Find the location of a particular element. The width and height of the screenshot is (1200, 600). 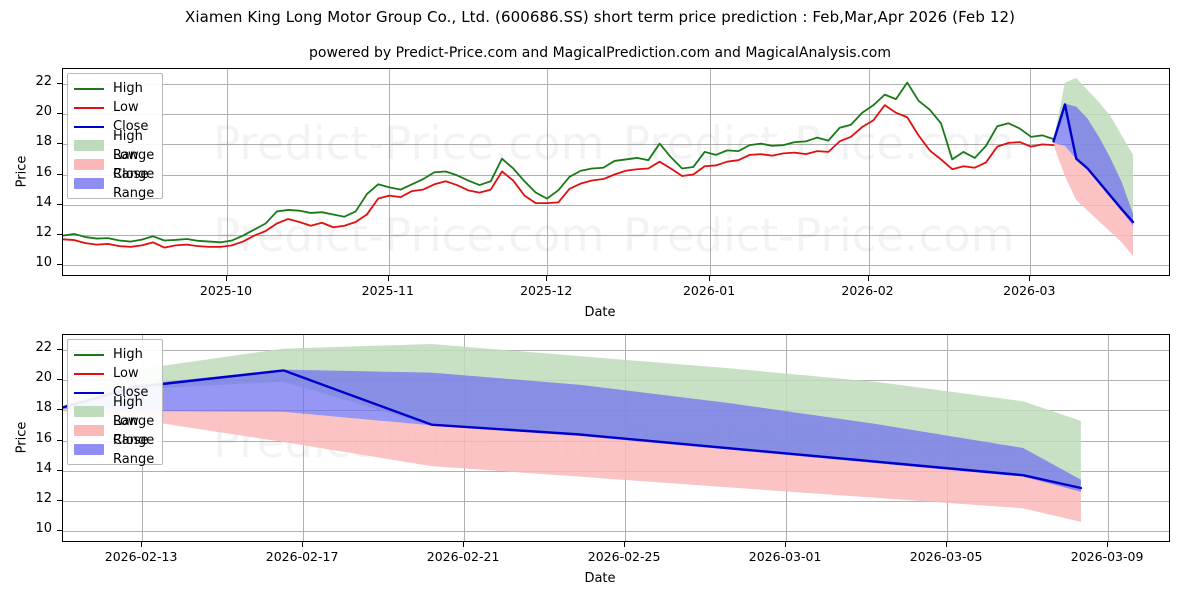

x-tick-label: 2026-02-17 is located at coordinates (302, 556).